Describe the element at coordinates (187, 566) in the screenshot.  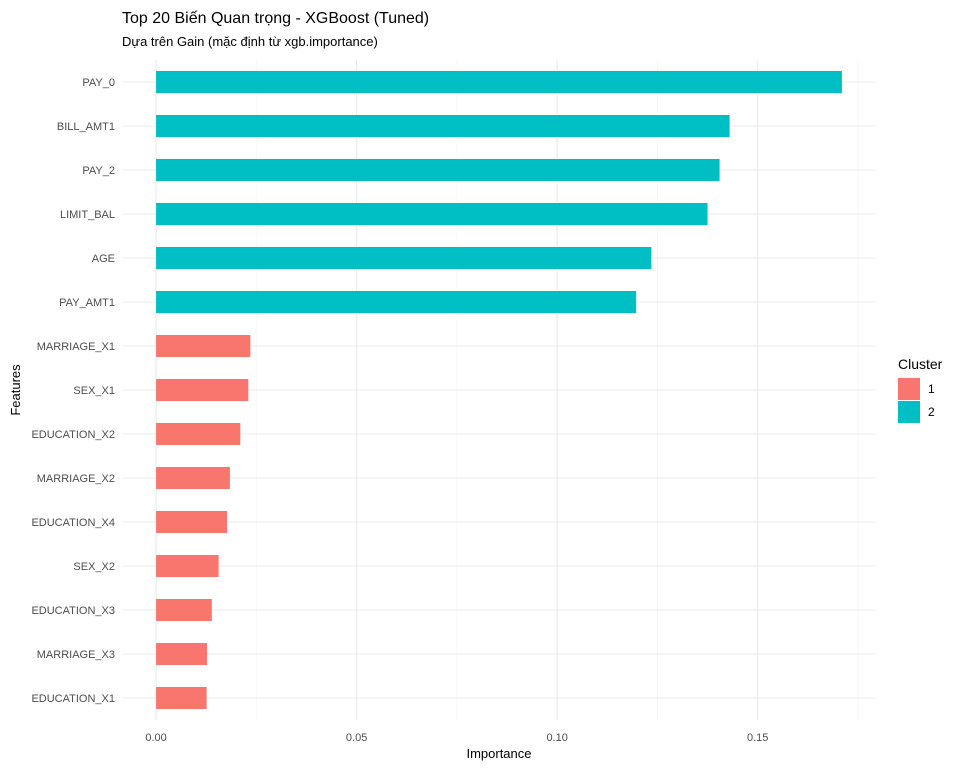
I see `bar-sex-x2` at that location.